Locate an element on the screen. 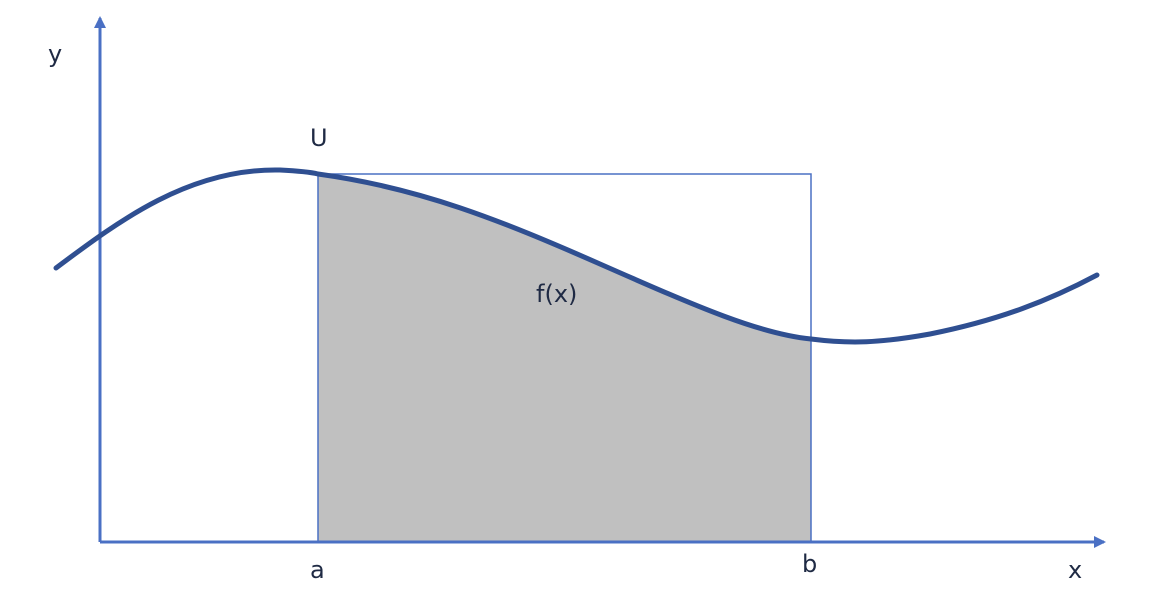  function-label: f(x) is located at coordinates (556, 294).